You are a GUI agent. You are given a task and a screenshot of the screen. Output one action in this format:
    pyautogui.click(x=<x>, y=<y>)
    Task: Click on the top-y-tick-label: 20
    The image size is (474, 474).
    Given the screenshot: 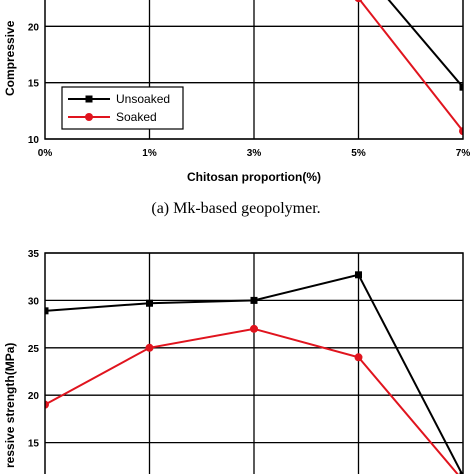 What is the action you would take?
    pyautogui.click(x=34, y=27)
    